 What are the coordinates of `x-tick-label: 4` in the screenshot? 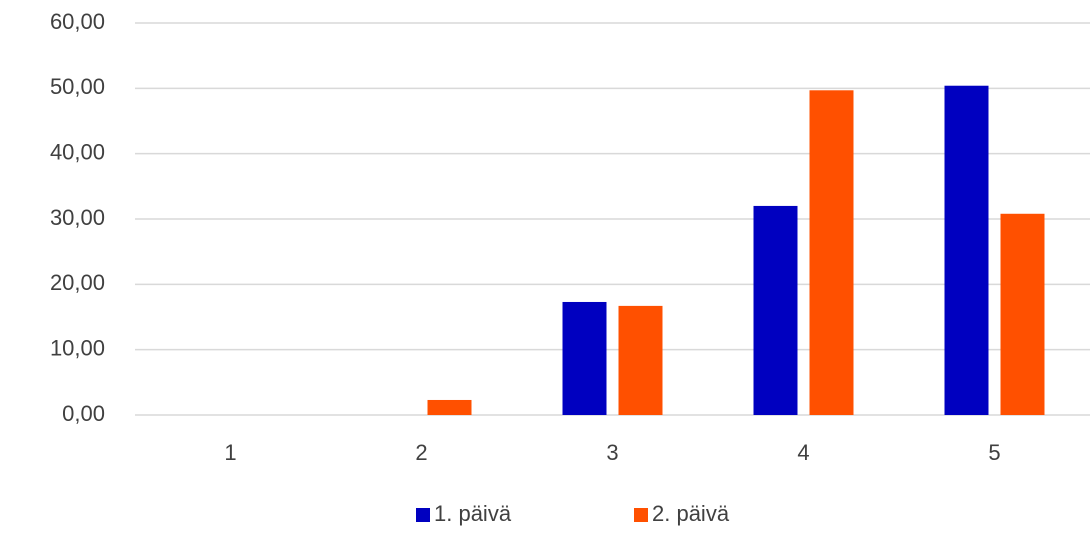 It's located at (803, 452).